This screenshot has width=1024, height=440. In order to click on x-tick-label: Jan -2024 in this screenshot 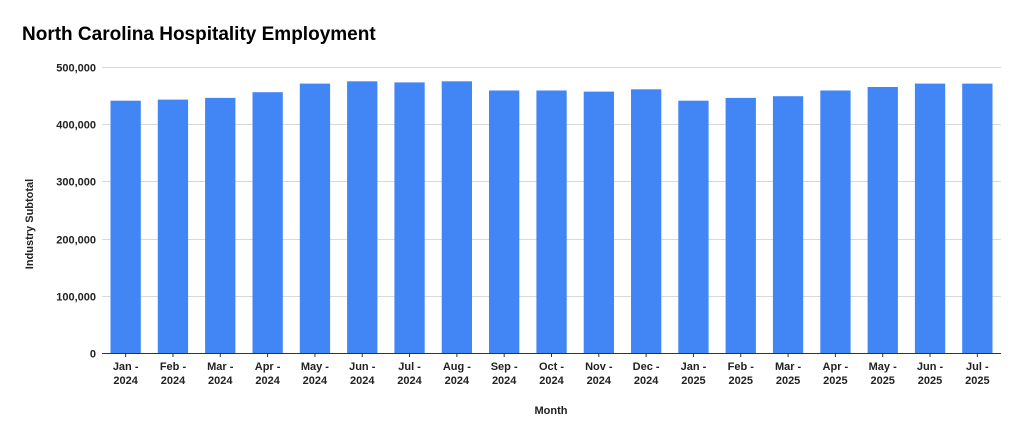, I will do `click(126, 374)`.